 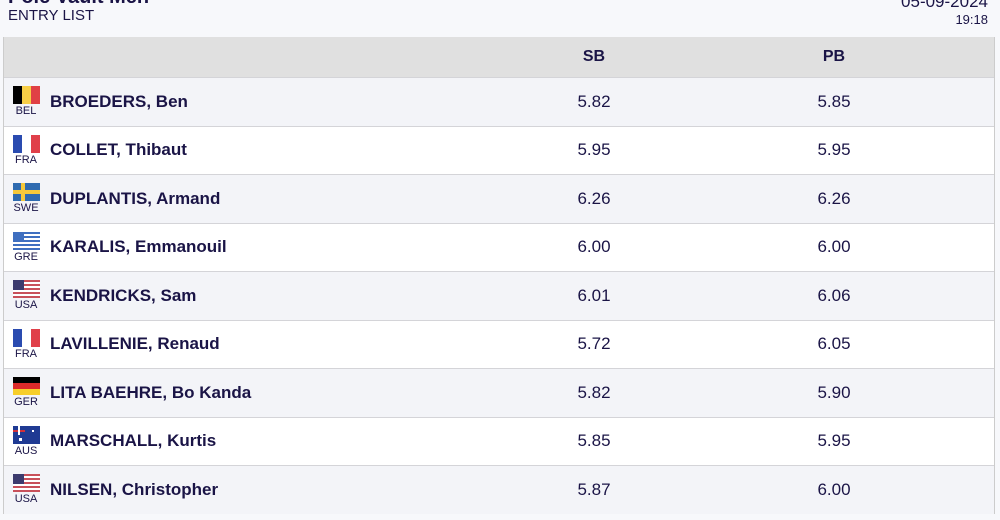 What do you see at coordinates (594, 56) in the screenshot?
I see `column-header-sb: SB` at bounding box center [594, 56].